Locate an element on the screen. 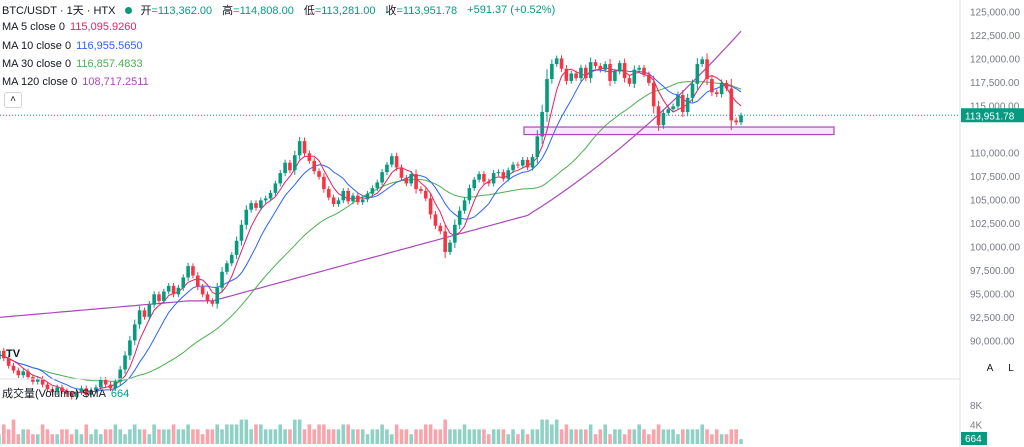 The image size is (1024, 447). volume-last-label: 664 is located at coordinates (974, 438).